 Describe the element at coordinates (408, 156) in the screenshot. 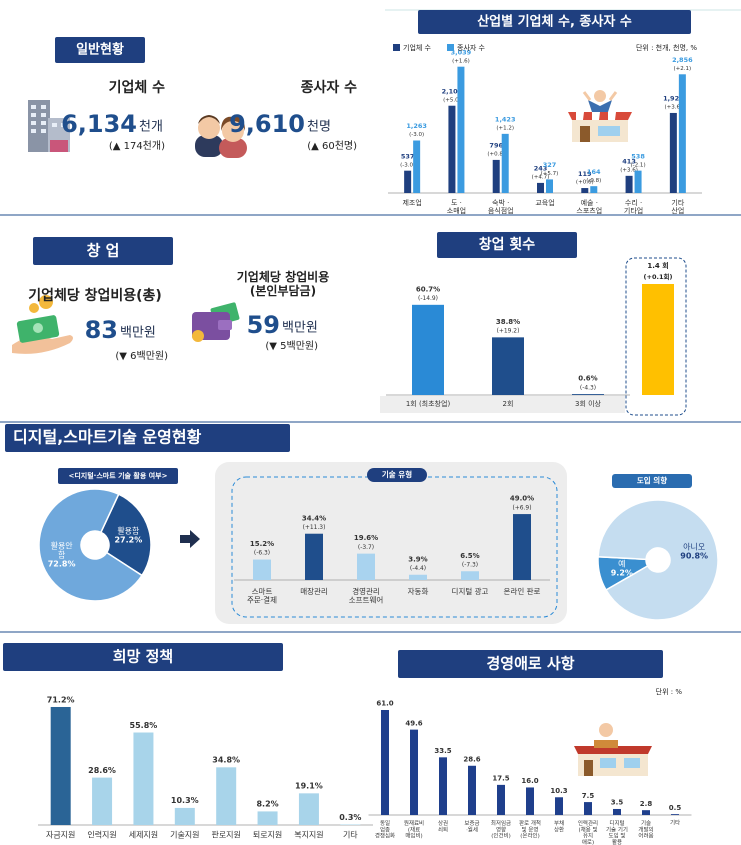

I see `value-label: 537` at that location.